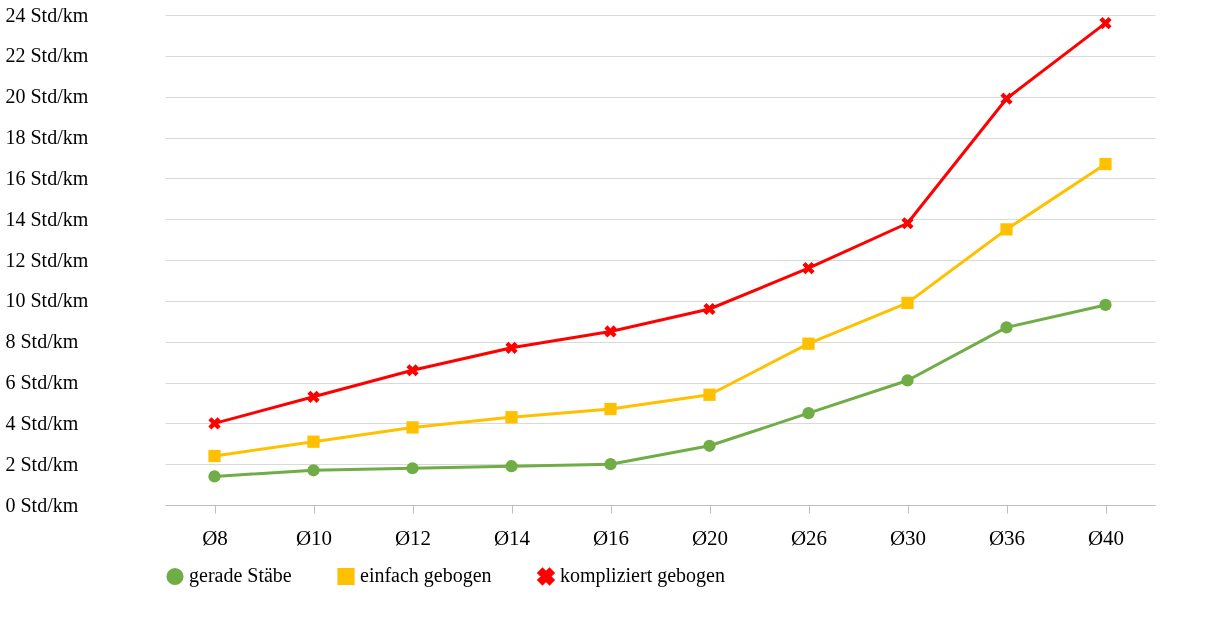  I want to click on x-tick-label: Ø26, so click(809, 537).